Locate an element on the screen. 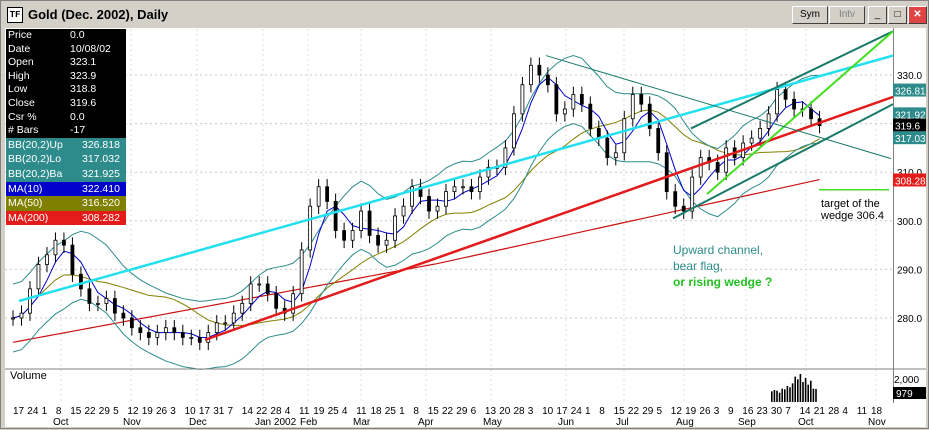  info-row-high: High 323.9 is located at coordinates (66, 77).